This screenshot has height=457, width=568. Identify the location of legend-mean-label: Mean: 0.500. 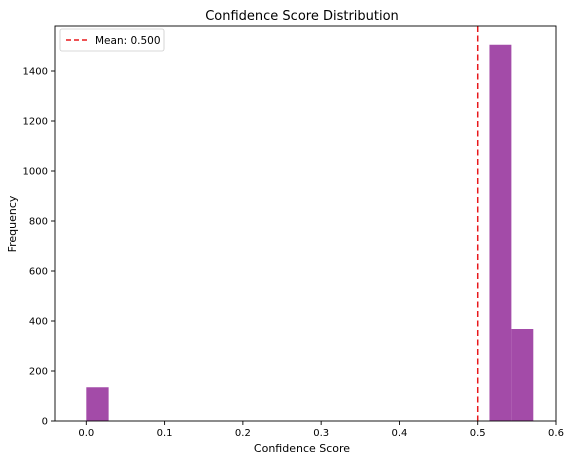
(128, 41).